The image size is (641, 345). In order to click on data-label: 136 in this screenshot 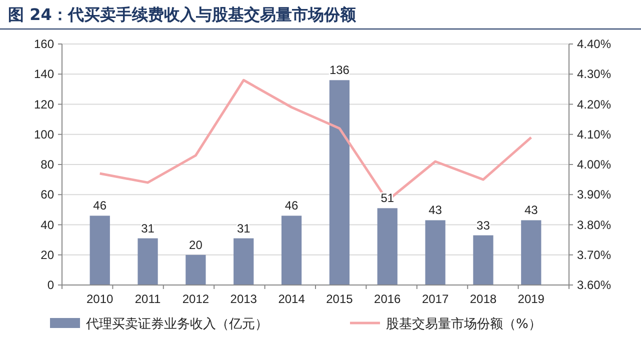, I will do `click(339, 70)`.